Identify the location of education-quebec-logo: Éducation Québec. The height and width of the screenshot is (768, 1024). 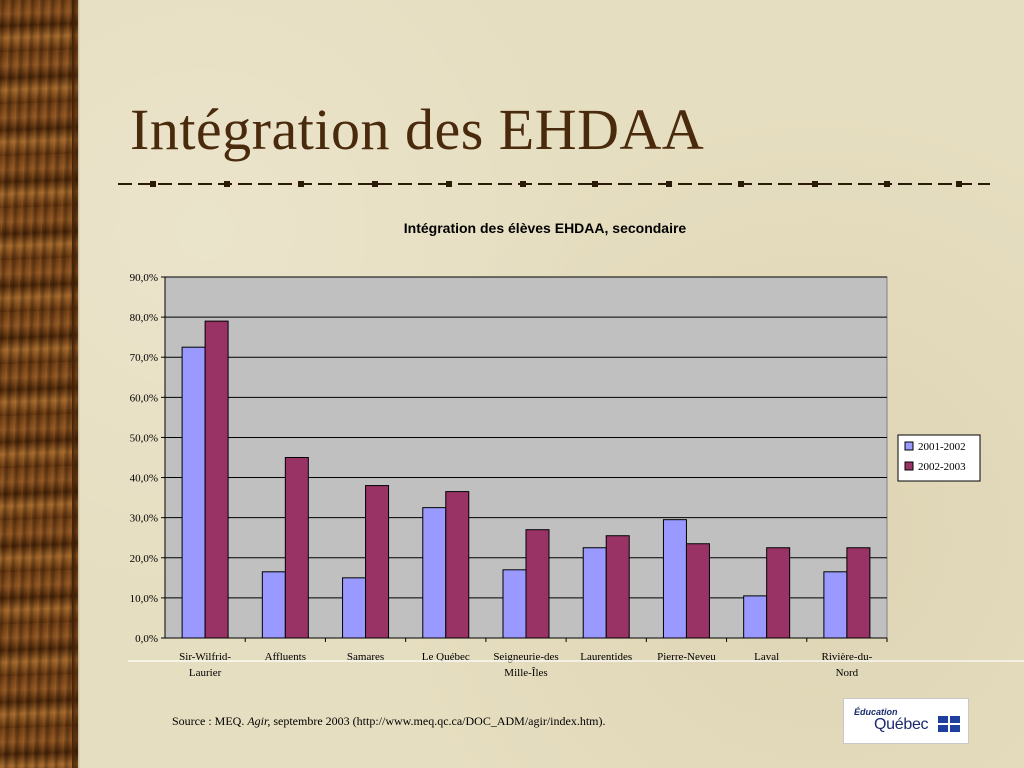
(906, 721).